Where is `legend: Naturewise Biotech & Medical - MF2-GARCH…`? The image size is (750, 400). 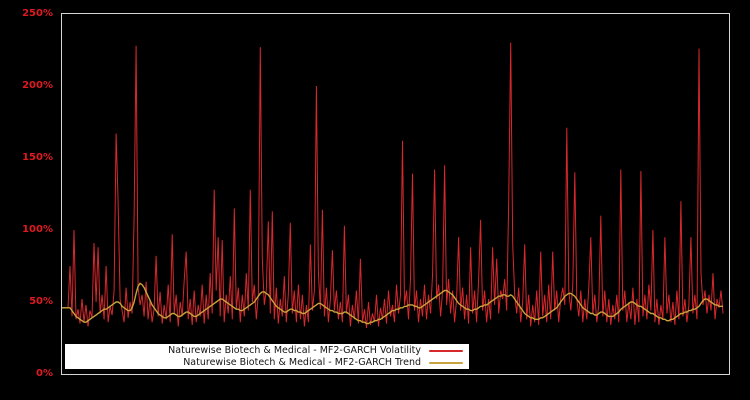
legend: Naturewise Biotech & Medical - MF2-GARCH… is located at coordinates (267, 356).